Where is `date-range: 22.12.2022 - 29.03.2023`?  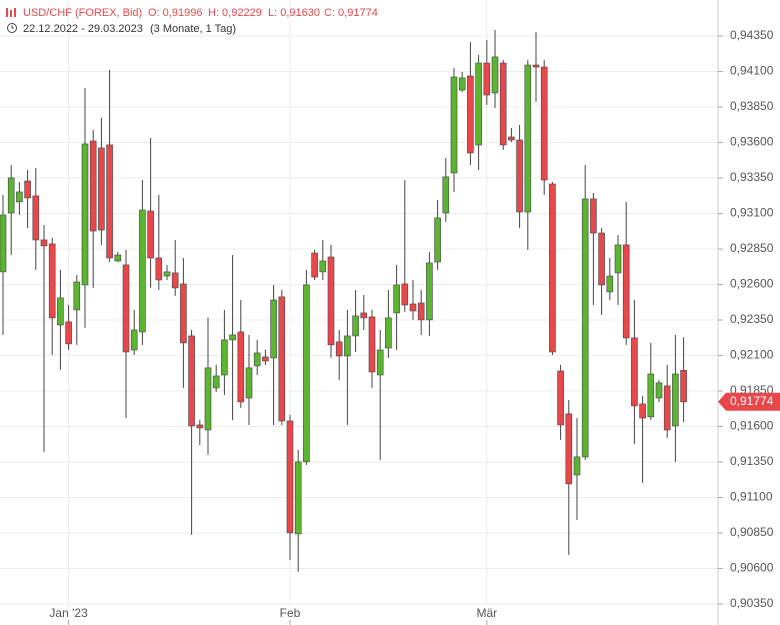
date-range: 22.12.2022 - 29.03.2023 is located at coordinates (83, 29).